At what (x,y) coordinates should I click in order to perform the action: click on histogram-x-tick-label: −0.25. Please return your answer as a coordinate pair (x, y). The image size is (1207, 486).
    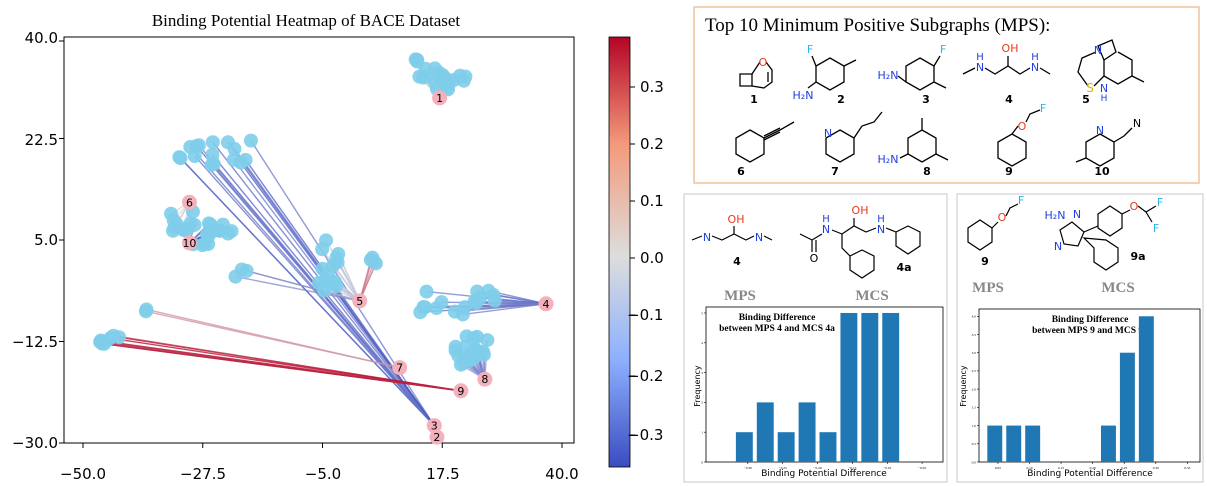
    Looking at the image, I should click on (783, 468).